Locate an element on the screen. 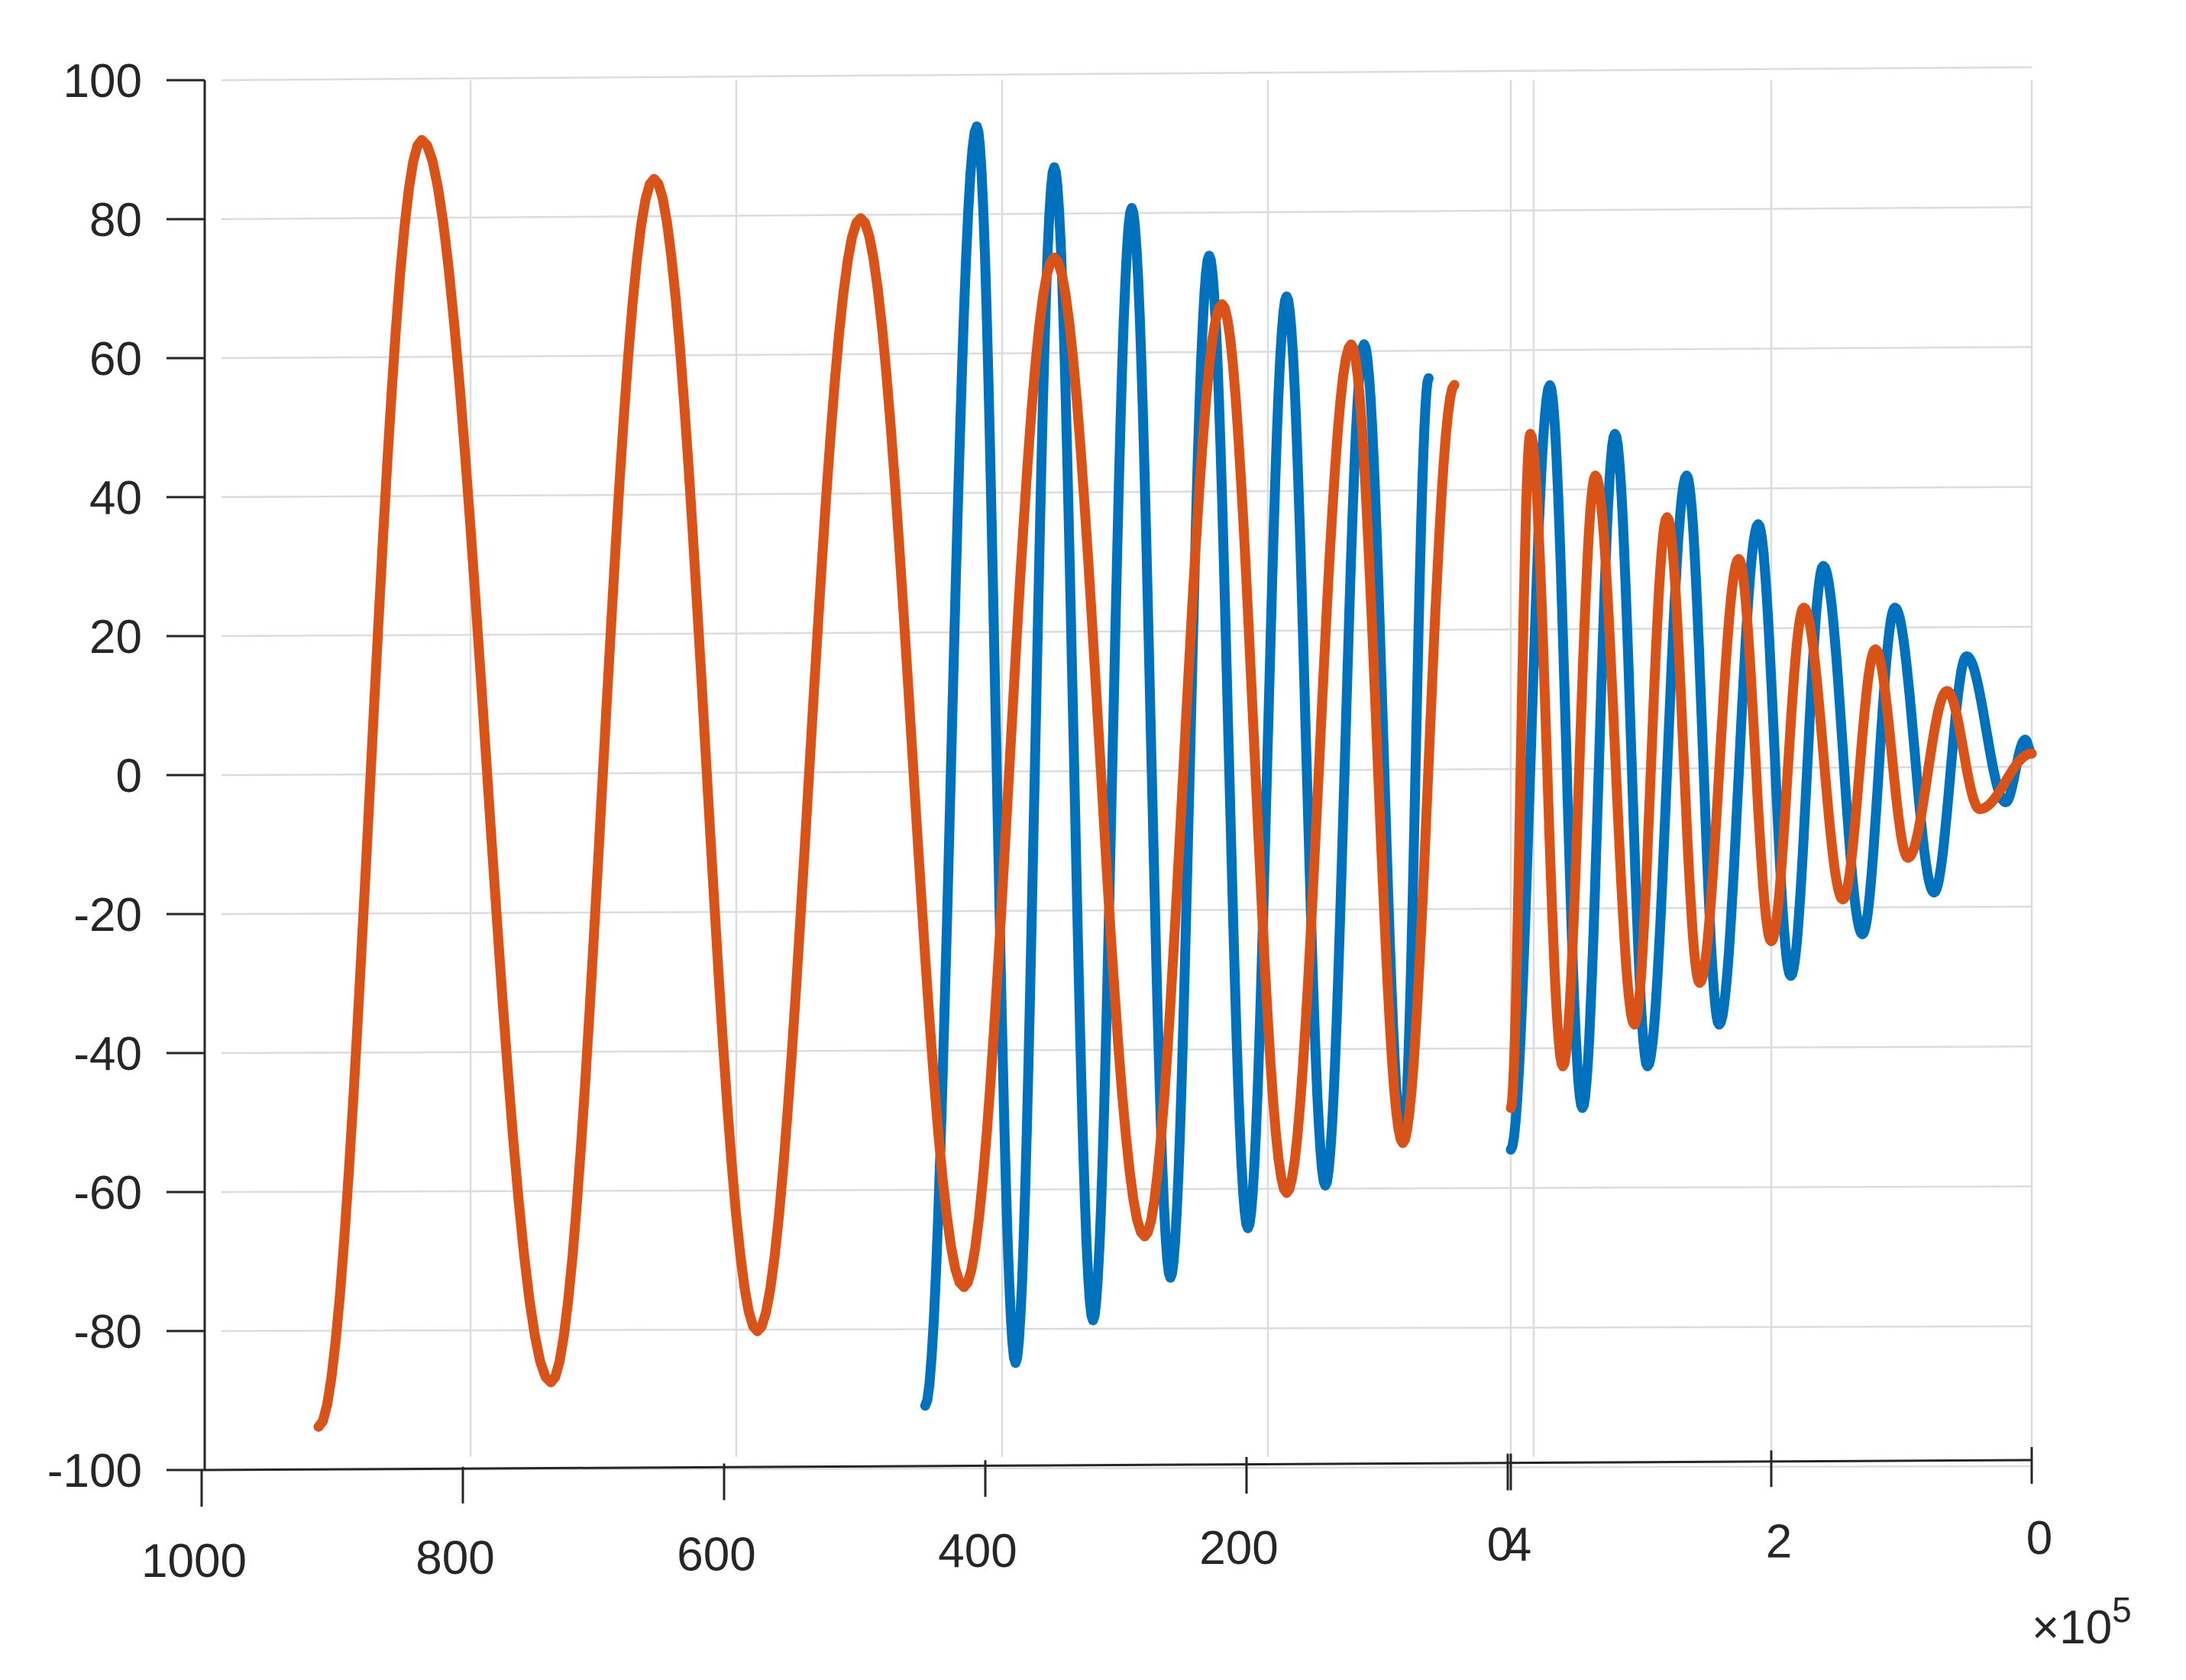 Image resolution: width=2186 pixels, height=1680 pixels. z-tick-label: 0 is located at coordinates (129, 776).